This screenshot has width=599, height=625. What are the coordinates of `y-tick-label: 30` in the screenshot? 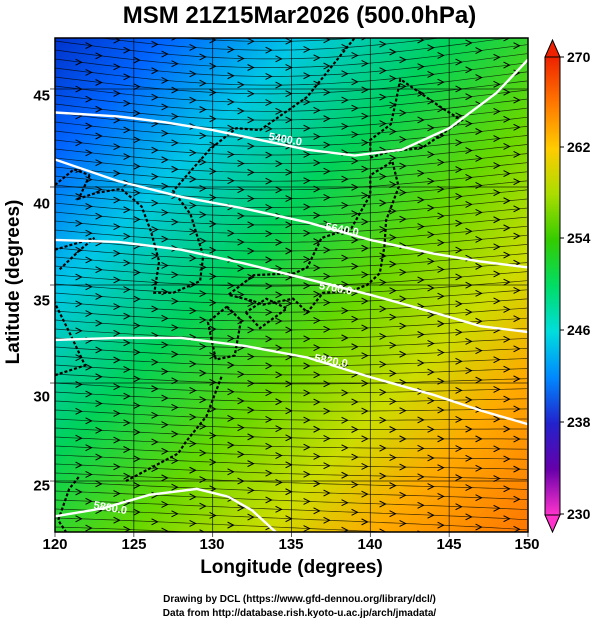 It's located at (41, 397).